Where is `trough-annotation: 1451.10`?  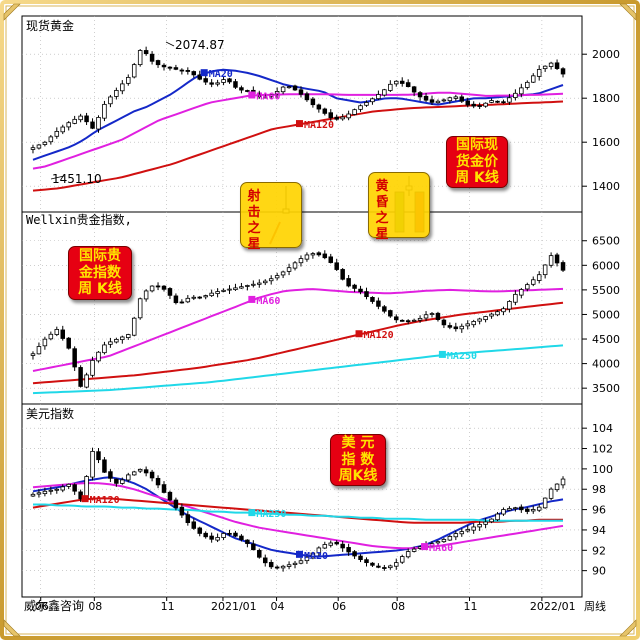 trough-annotation: 1451.10 is located at coordinates (77, 179).